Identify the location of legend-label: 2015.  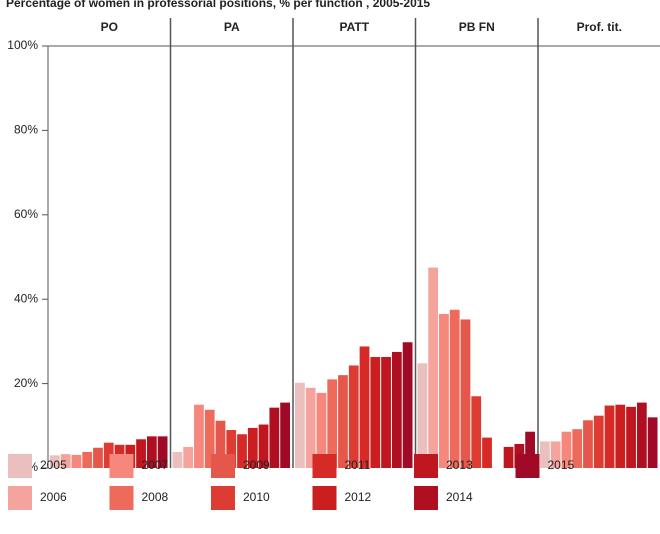
(561, 465).